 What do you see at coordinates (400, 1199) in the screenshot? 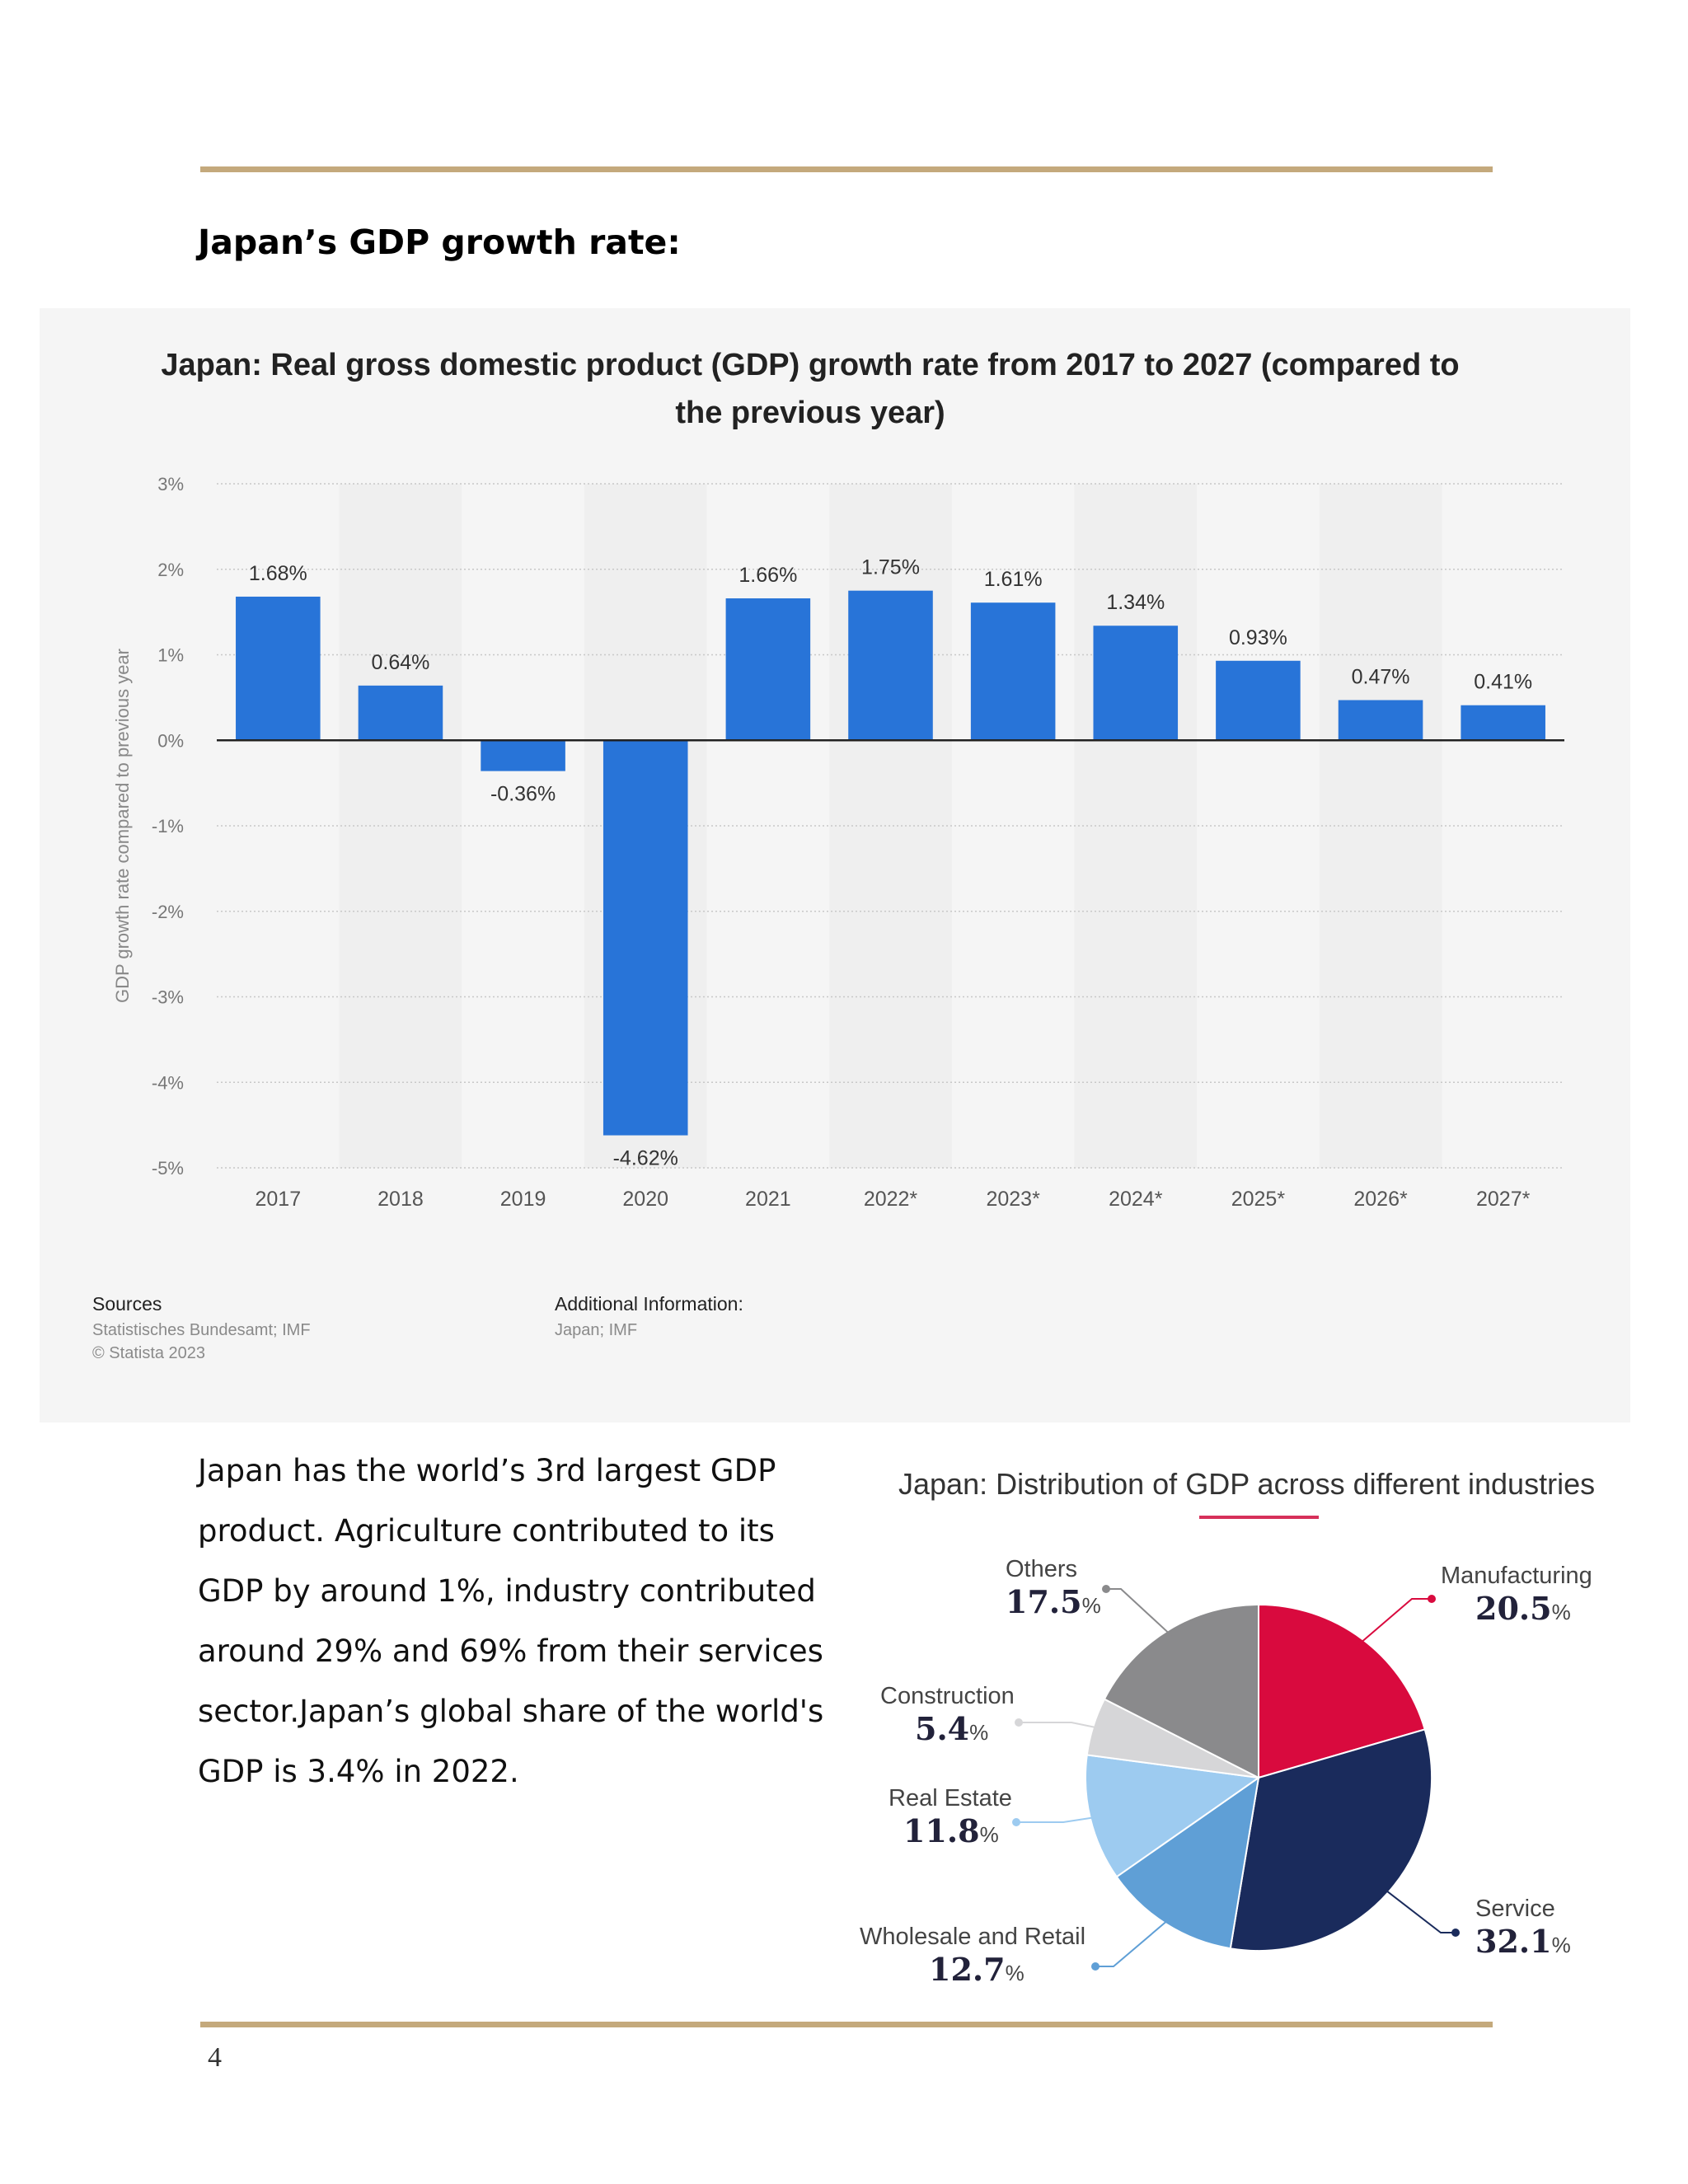
I see `x-tick-label: 2018` at bounding box center [400, 1199].